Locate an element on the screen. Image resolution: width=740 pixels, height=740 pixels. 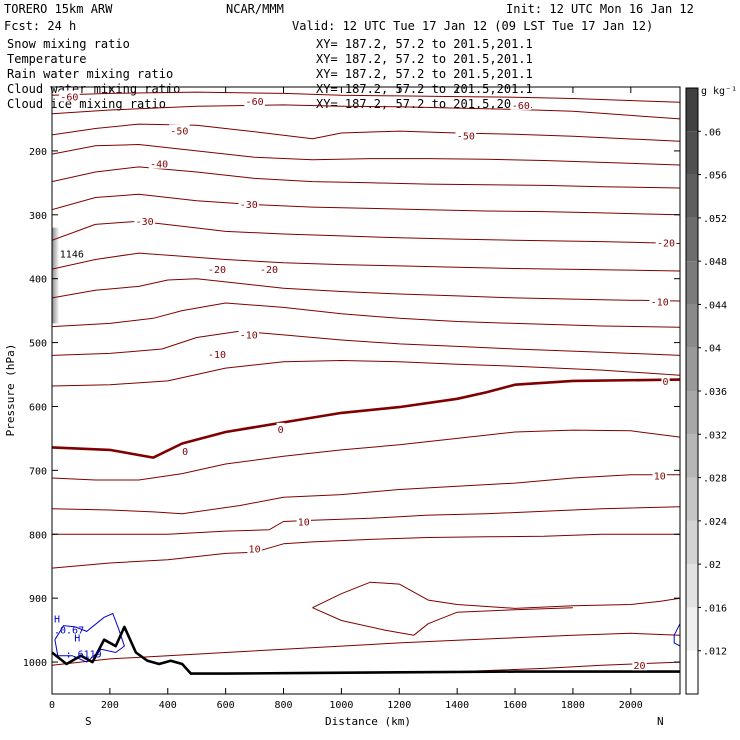
annotation-3: :.6119 is located at coordinates (84, 655).